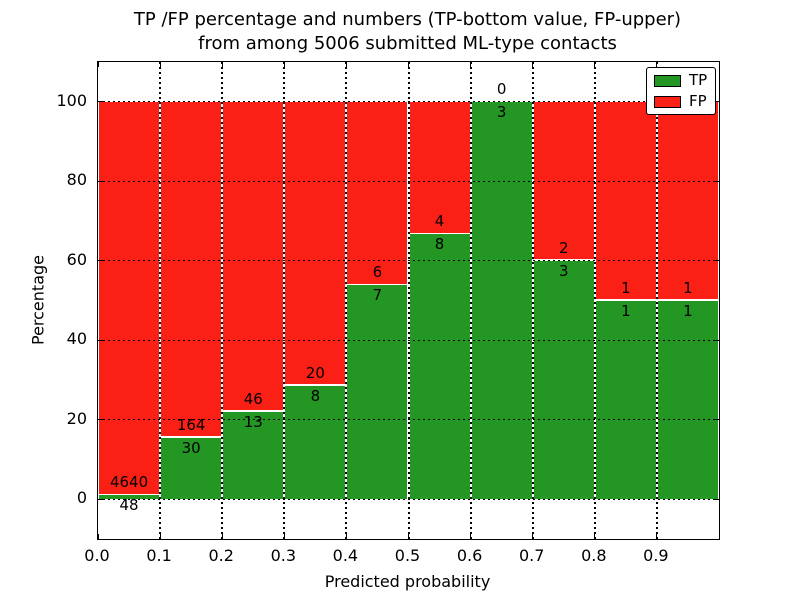 The height and width of the screenshot is (600, 800). What do you see at coordinates (531, 555) in the screenshot?
I see `x-tick-label: 0.7` at bounding box center [531, 555].